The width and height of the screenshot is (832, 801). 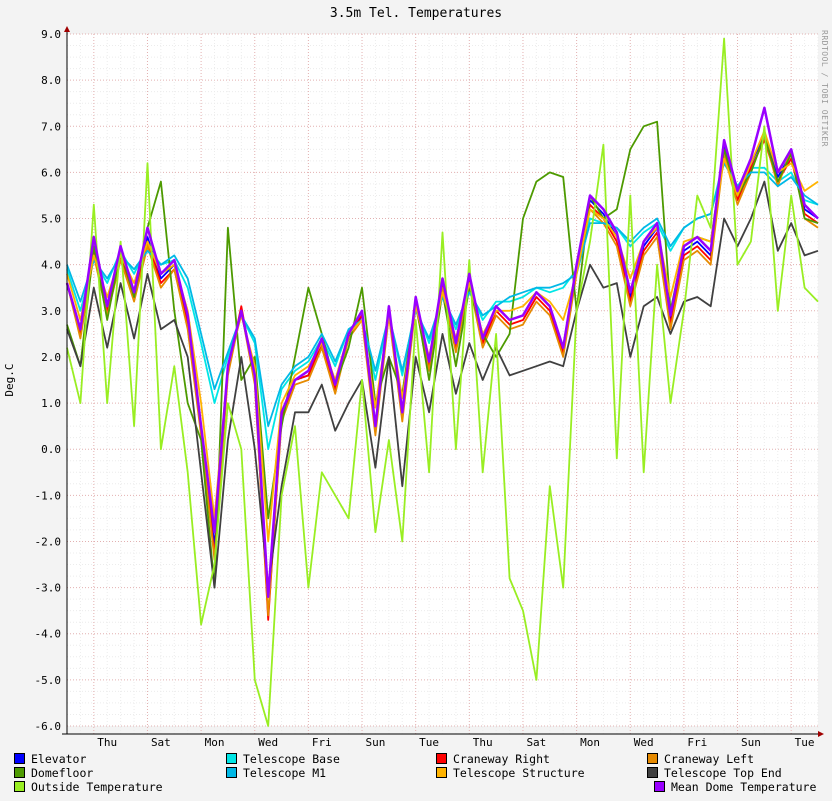 What do you see at coordinates (51, 34) in the screenshot?
I see `y-tick-label: 9.0` at bounding box center [51, 34].